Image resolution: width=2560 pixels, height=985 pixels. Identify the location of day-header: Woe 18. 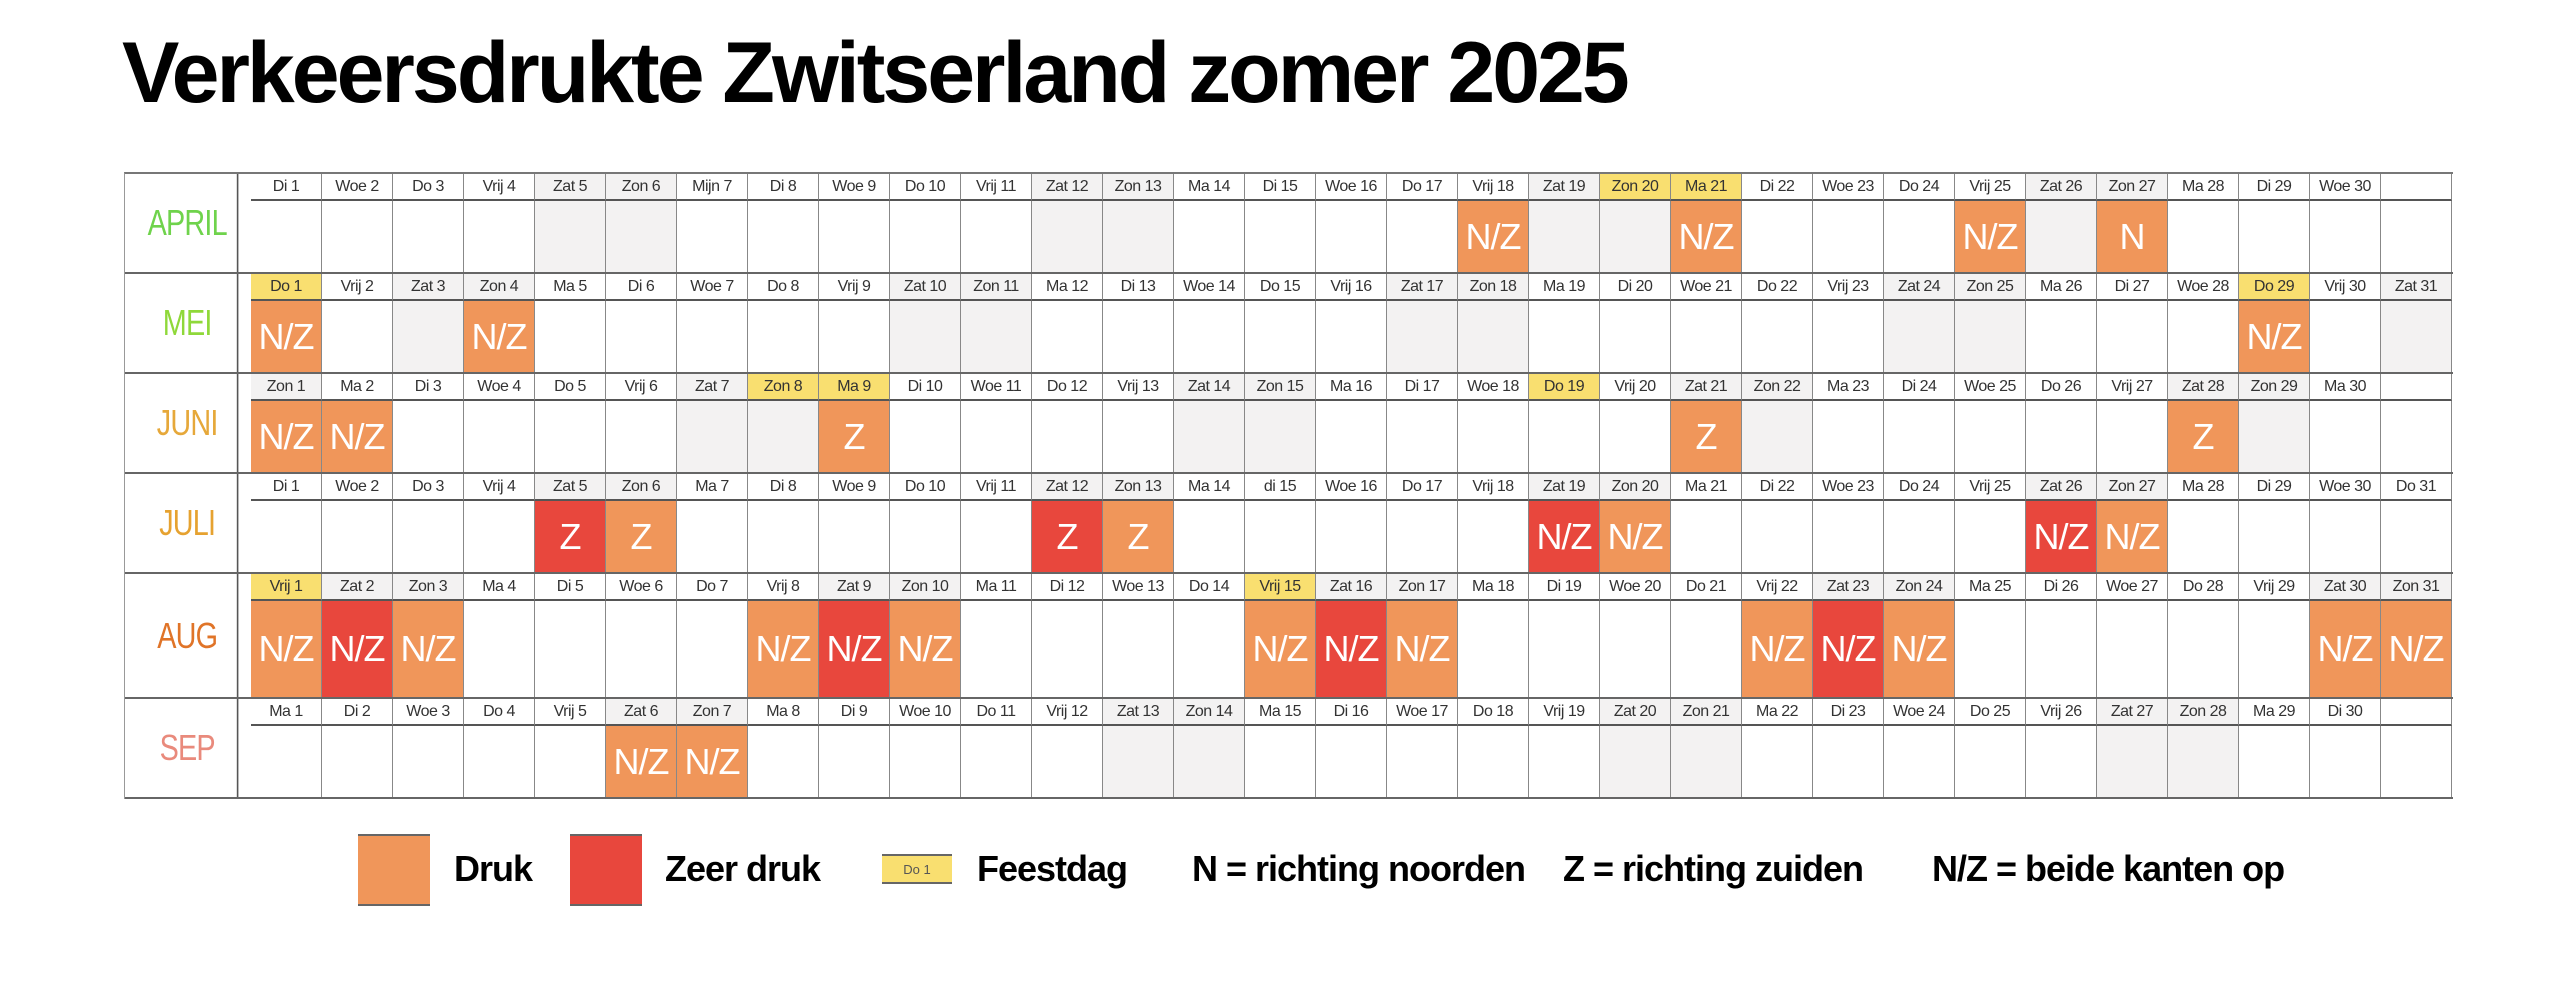
(1493, 387).